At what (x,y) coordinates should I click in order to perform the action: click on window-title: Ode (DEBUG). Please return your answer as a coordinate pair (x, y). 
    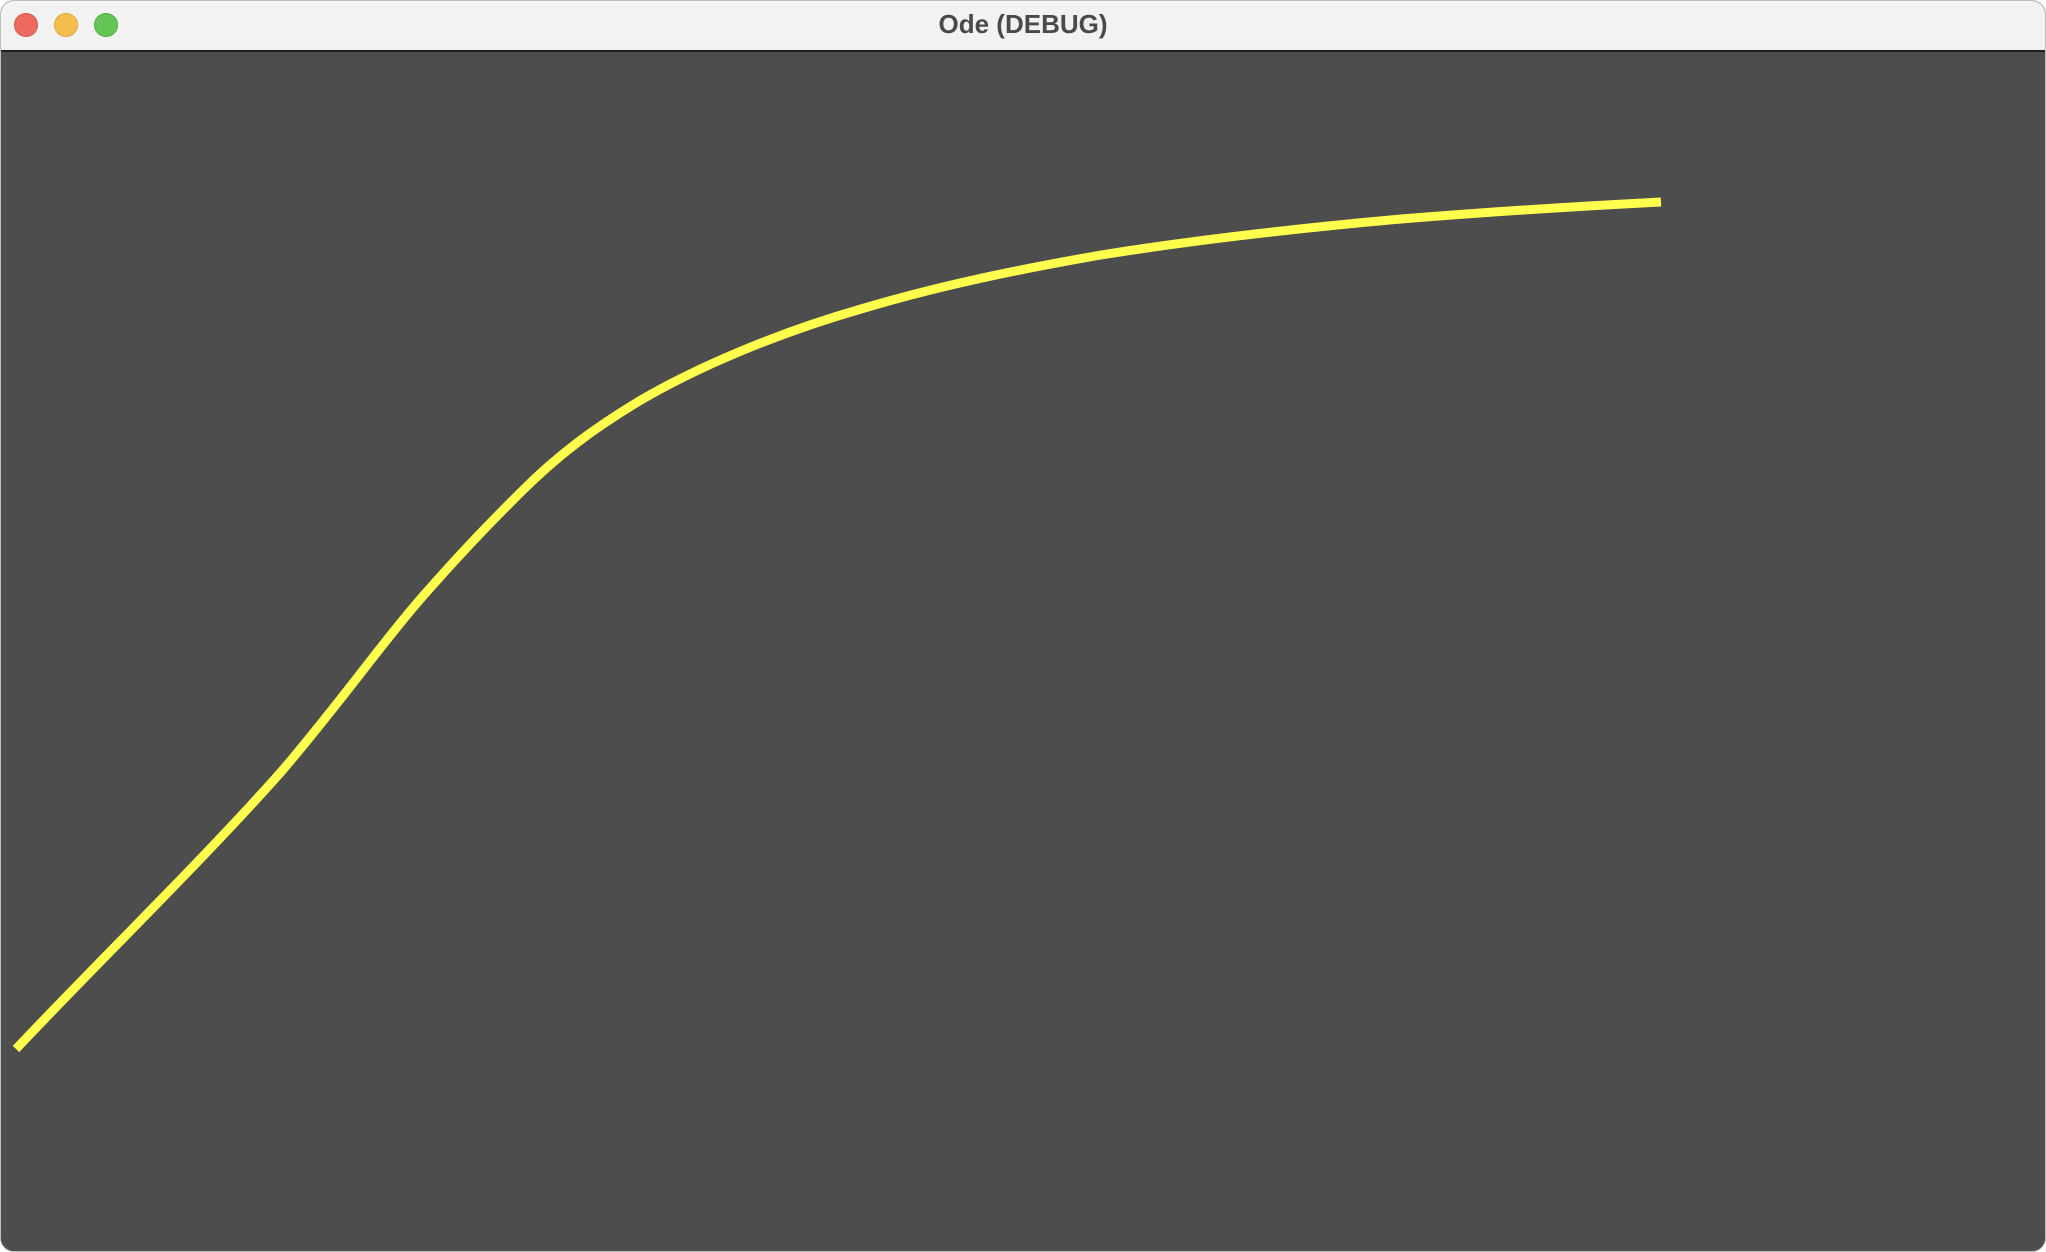
    Looking at the image, I should click on (1023, 24).